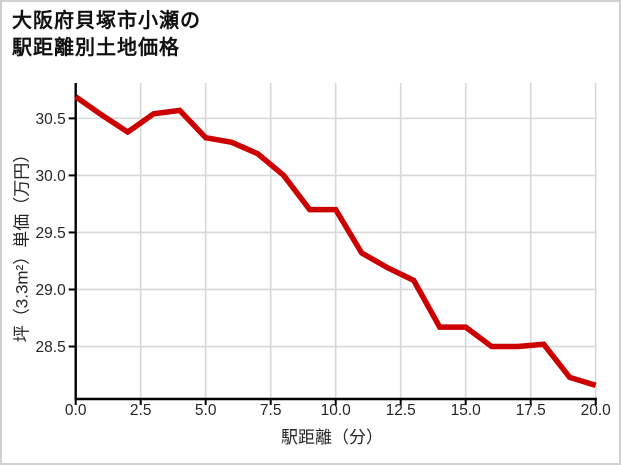 This screenshot has width=621, height=465. What do you see at coordinates (96, 48) in the screenshot?
I see `chart-title-line2: 駅距離別土地価格` at bounding box center [96, 48].